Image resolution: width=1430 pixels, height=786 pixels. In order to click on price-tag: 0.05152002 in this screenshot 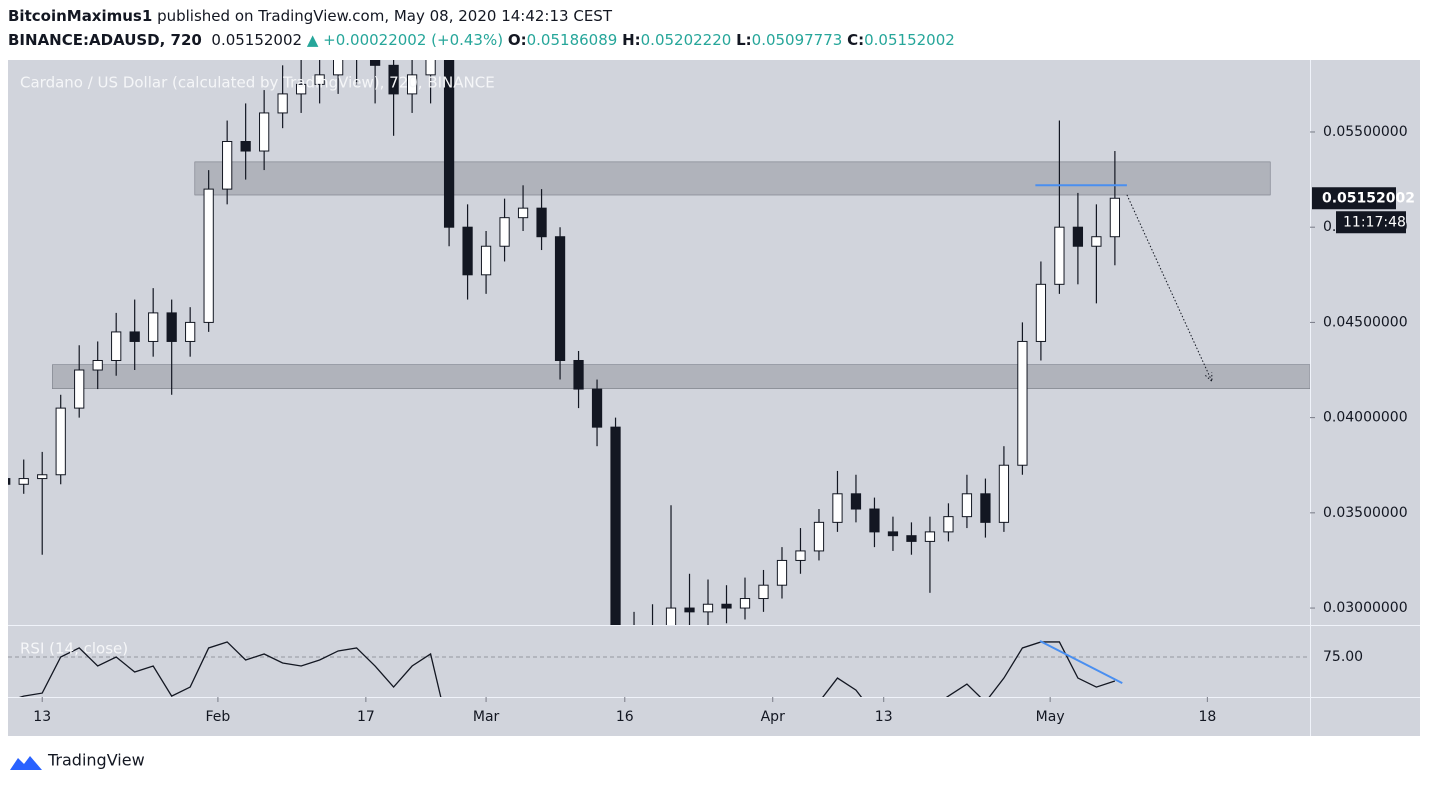, I will do `click(1368, 198)`.